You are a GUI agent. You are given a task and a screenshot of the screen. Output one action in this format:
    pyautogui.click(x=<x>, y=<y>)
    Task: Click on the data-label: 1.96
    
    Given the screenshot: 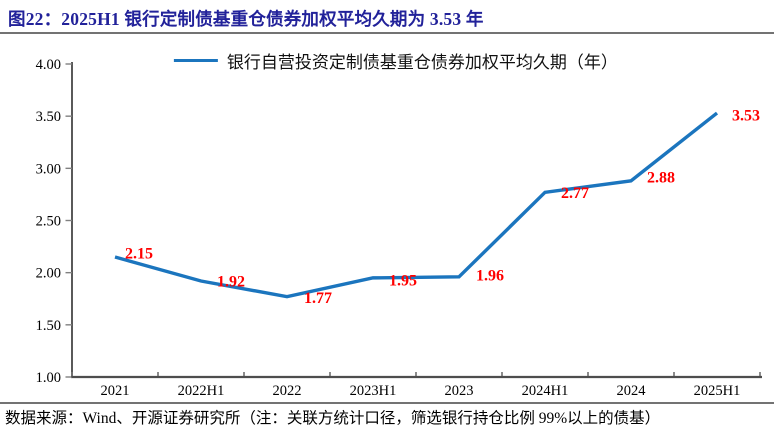 What is the action you would take?
    pyautogui.click(x=490, y=275)
    